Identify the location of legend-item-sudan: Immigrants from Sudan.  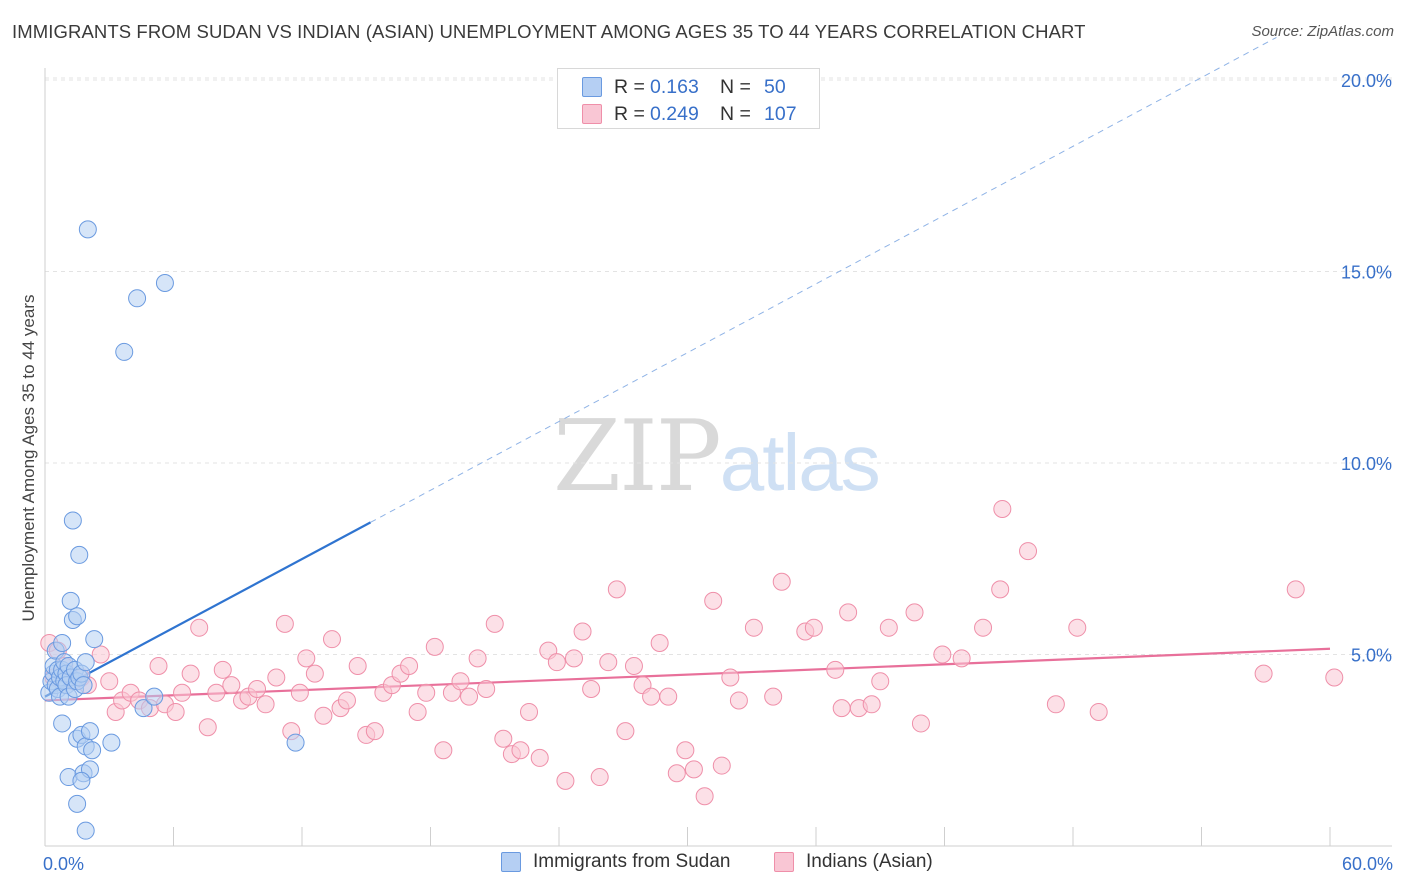
(615, 862).